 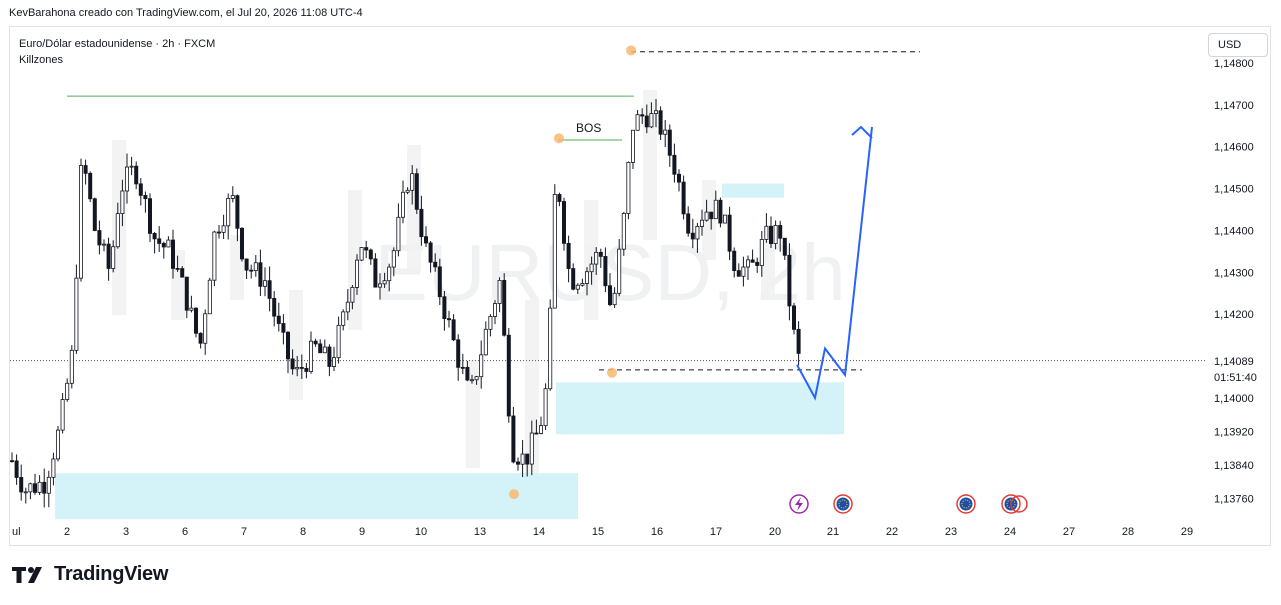 What do you see at coordinates (892, 532) in the screenshot?
I see `date-tick-label: 22` at bounding box center [892, 532].